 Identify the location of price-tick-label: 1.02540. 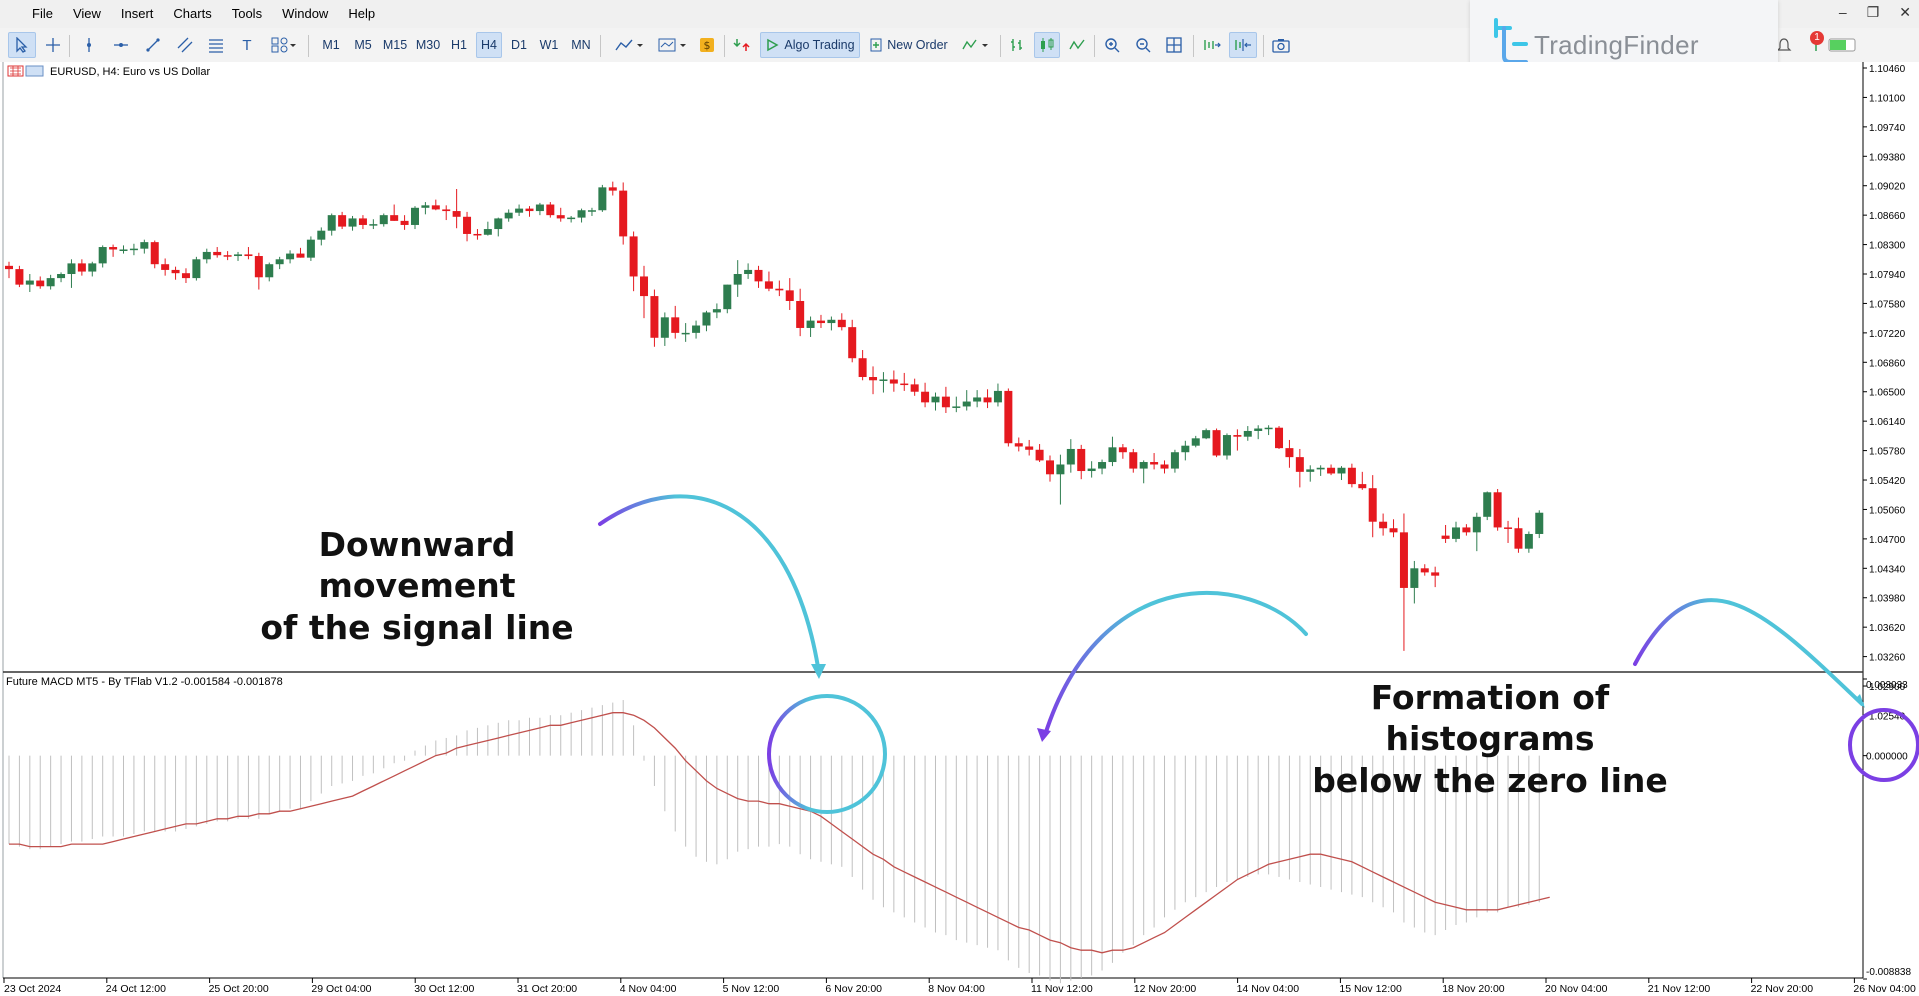
(1887, 716).